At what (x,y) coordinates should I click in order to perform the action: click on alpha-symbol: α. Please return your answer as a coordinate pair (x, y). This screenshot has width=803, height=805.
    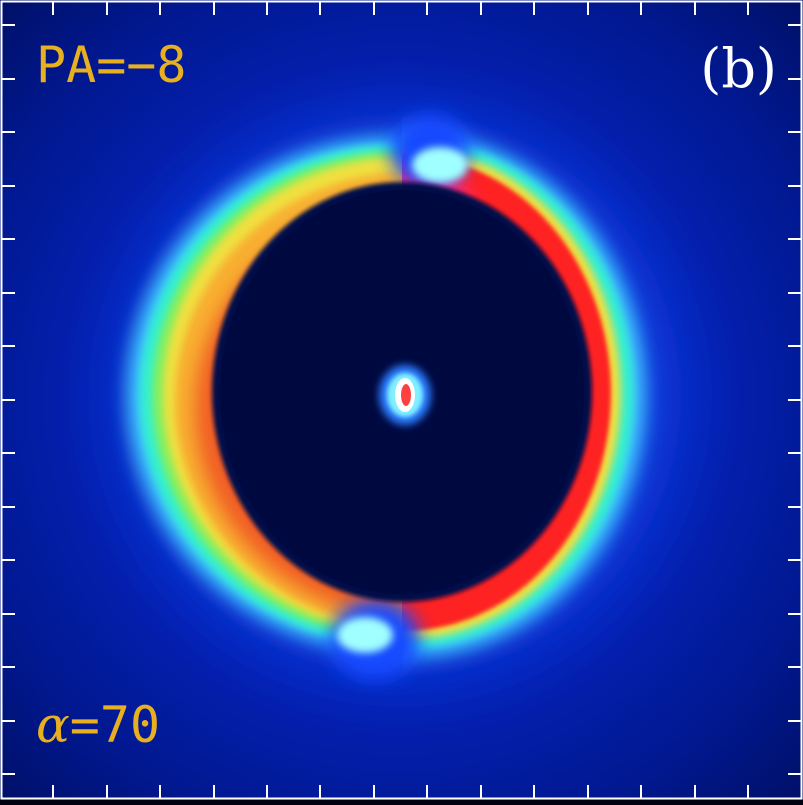
    Looking at the image, I should click on (53, 725).